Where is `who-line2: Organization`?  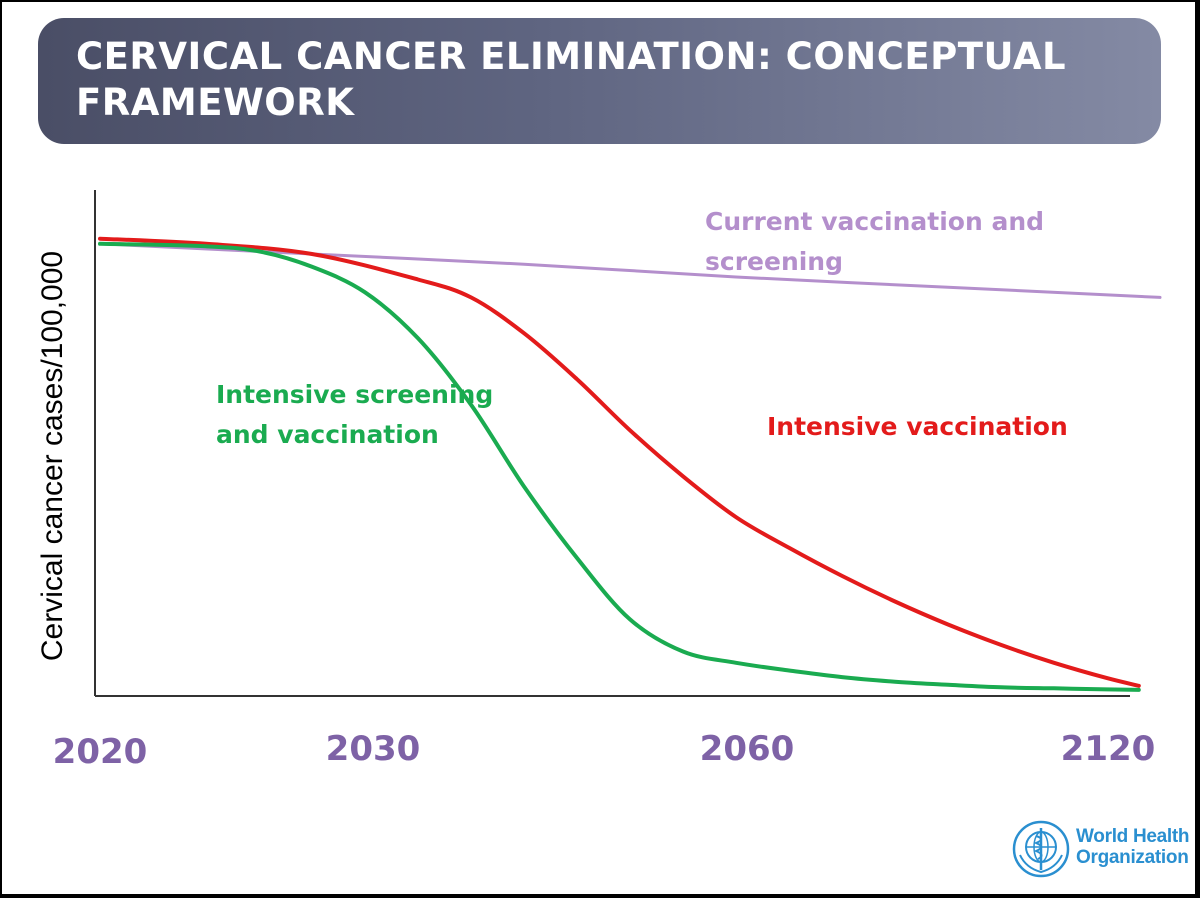 who-line2: Organization is located at coordinates (1132, 857).